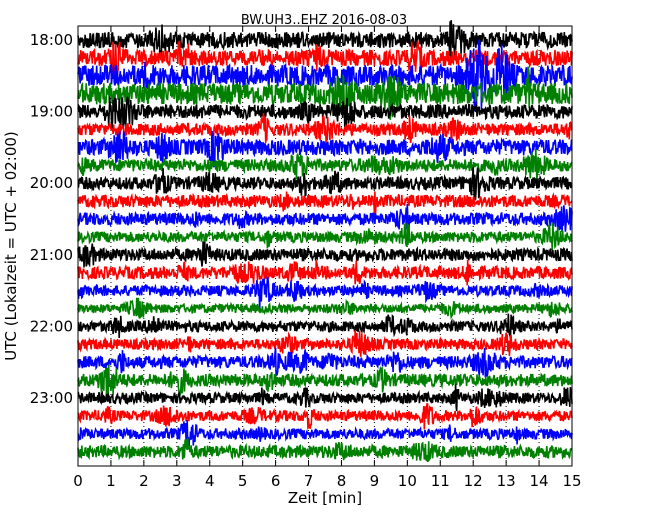  Describe the element at coordinates (57, 219) in the screenshot. I see `y-axis-ticks: 18:00 19:00 20:00 21:00 22:00 23:00` at that location.